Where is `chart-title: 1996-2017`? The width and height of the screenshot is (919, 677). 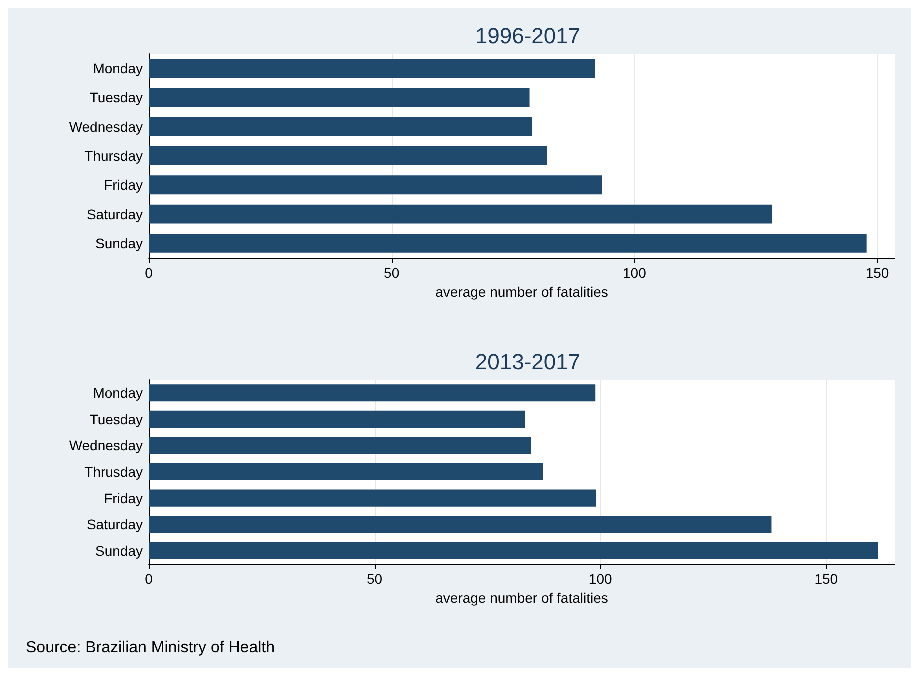
chart-title: 1996-2017 is located at coordinates (528, 36).